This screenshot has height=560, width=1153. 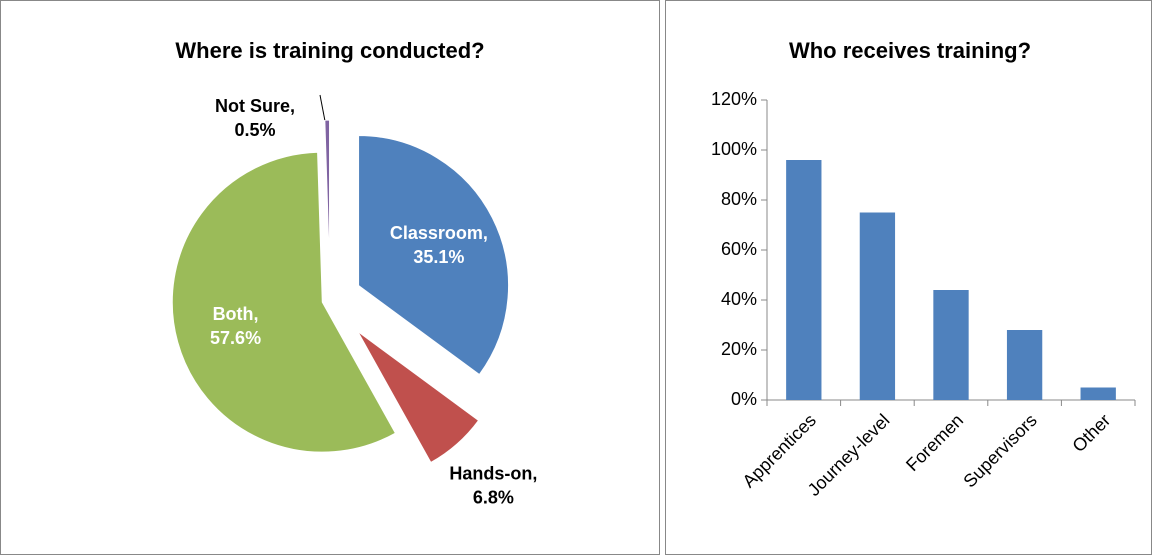 I want to click on leader-line, so click(x=322, y=107).